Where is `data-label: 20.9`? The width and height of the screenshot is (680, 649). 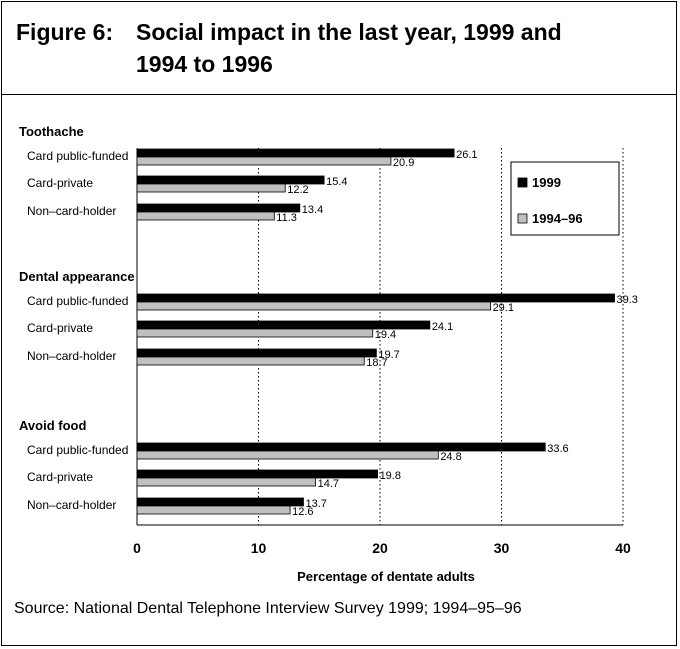
data-label: 20.9 is located at coordinates (403, 163).